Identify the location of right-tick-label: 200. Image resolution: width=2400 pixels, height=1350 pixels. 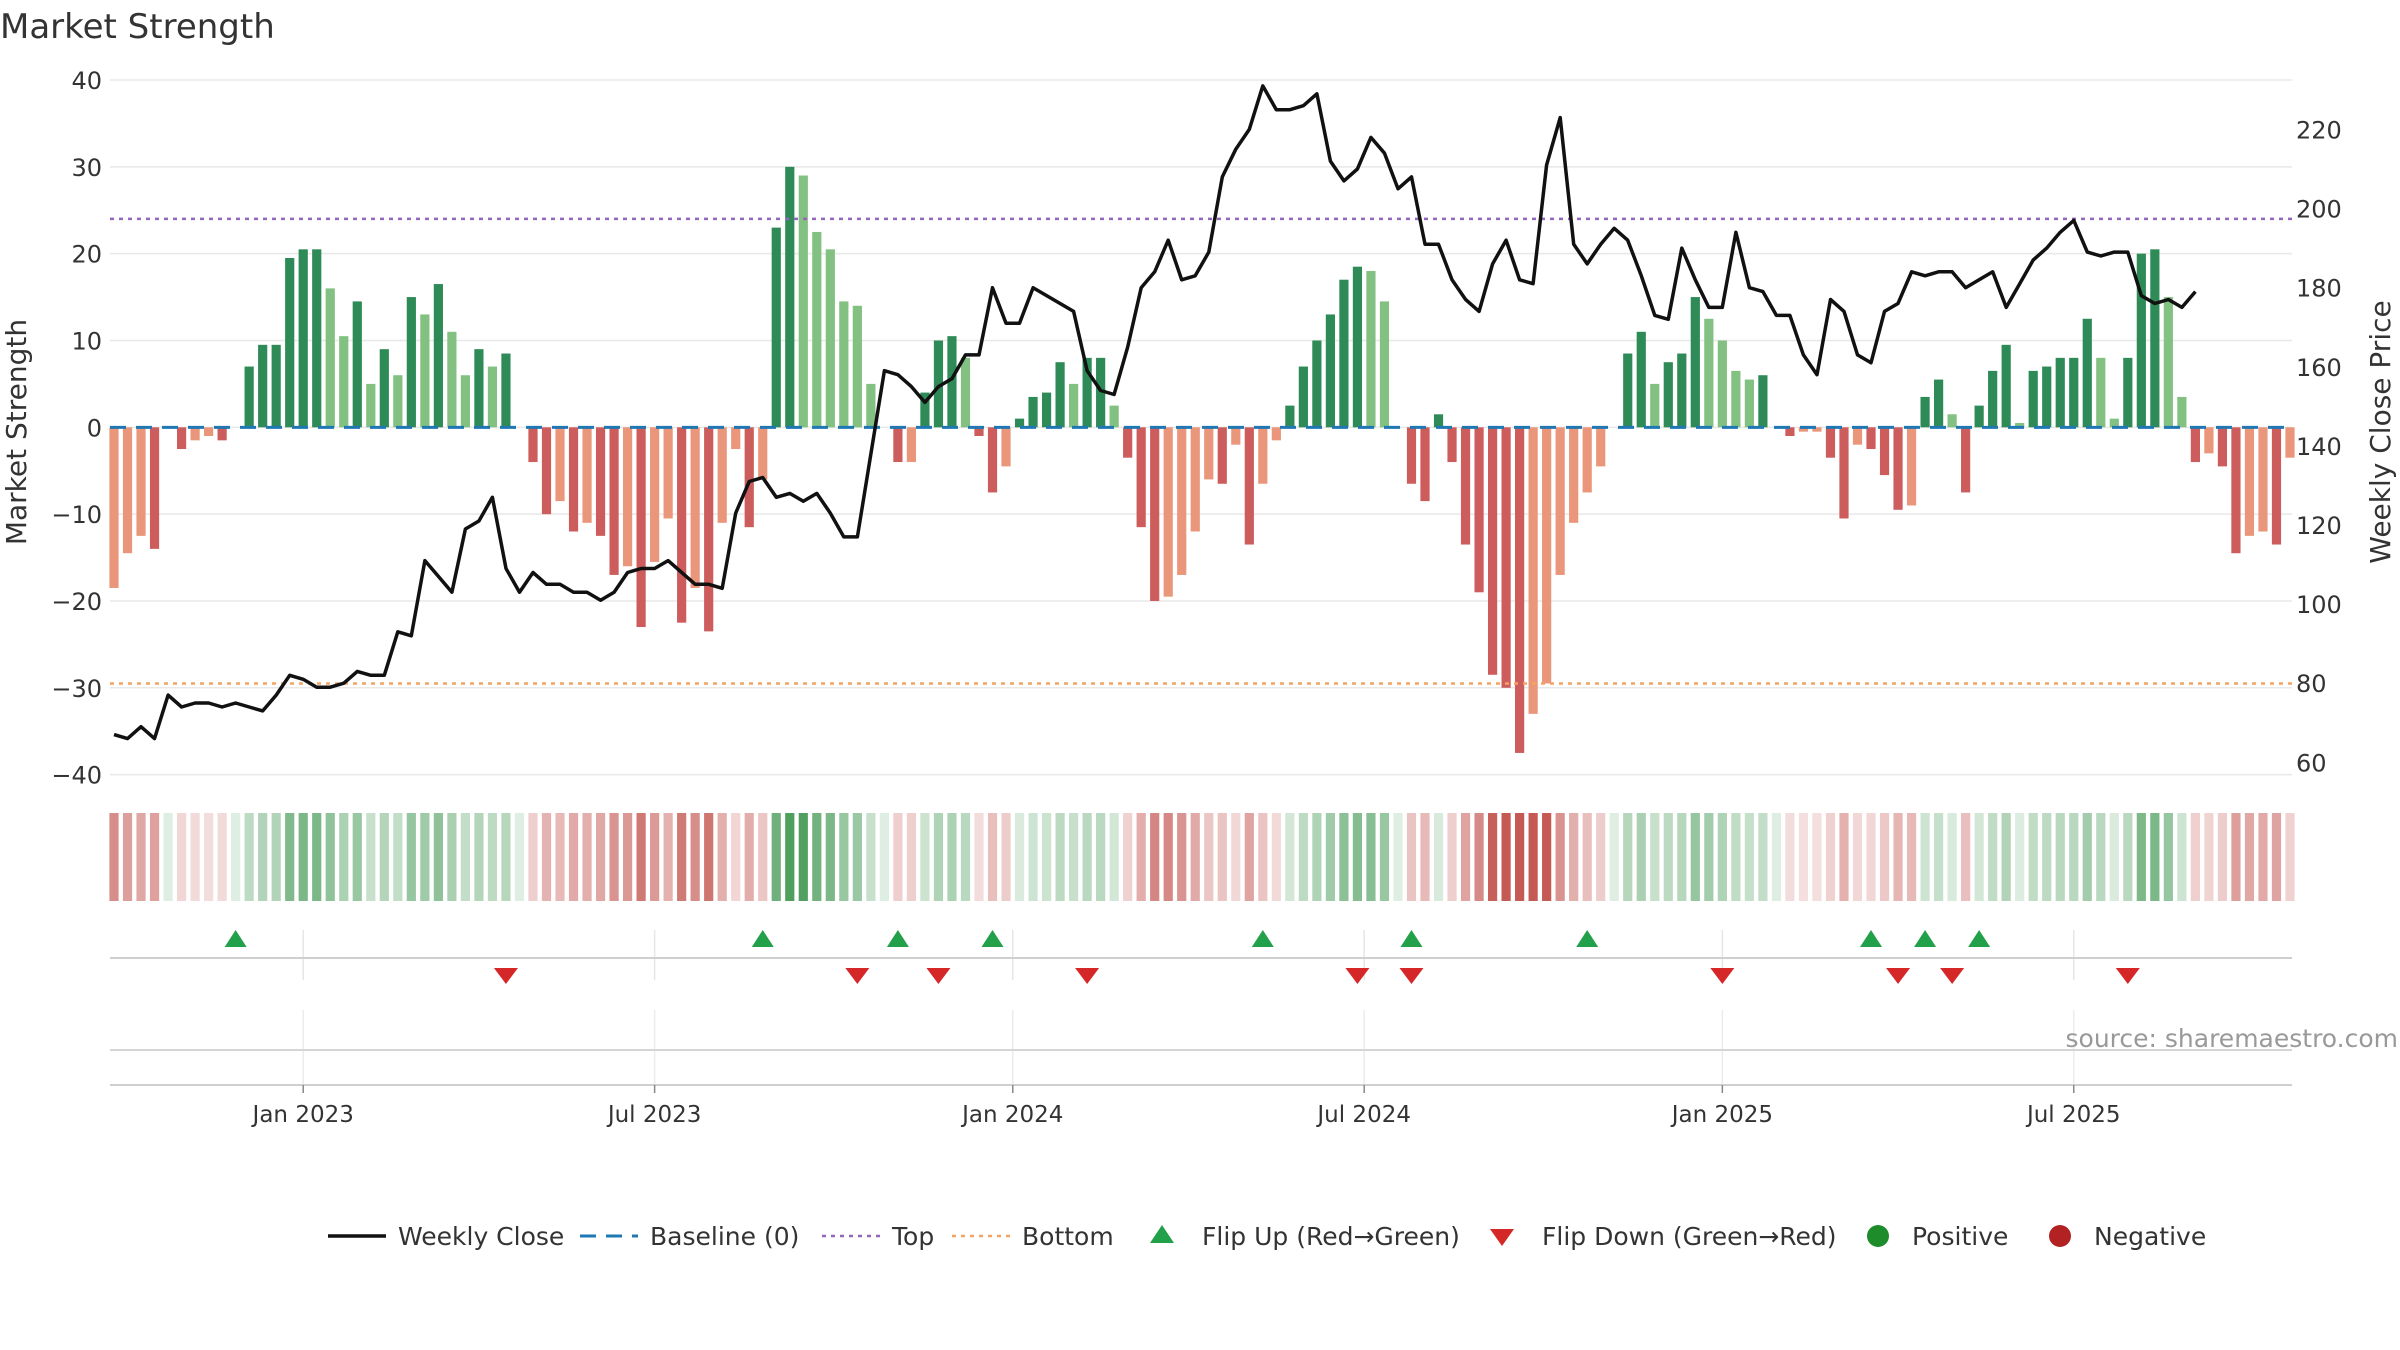
(2319, 210).